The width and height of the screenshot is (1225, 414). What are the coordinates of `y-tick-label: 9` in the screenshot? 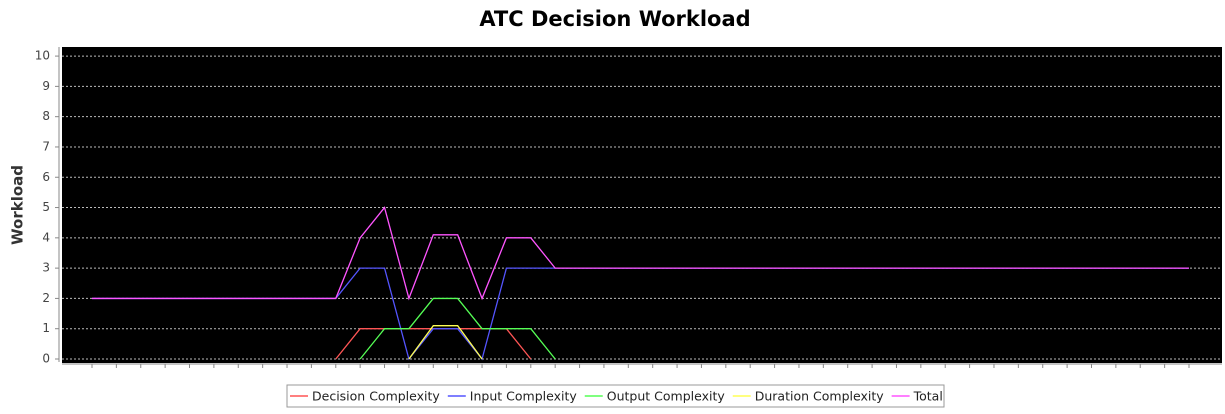 It's located at (46, 86).